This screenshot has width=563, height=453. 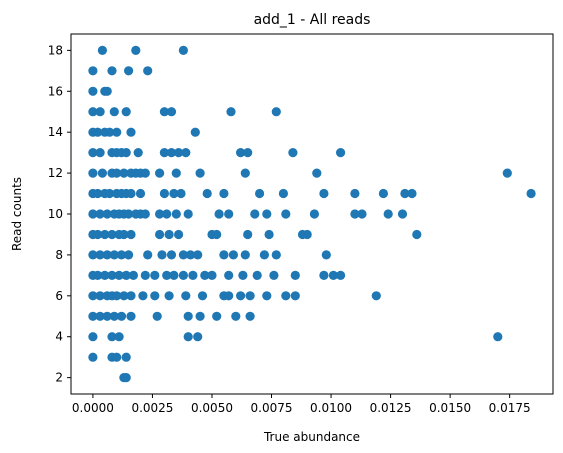 What do you see at coordinates (311, 437) in the screenshot?
I see `x-axis-label: True abundance` at bounding box center [311, 437].